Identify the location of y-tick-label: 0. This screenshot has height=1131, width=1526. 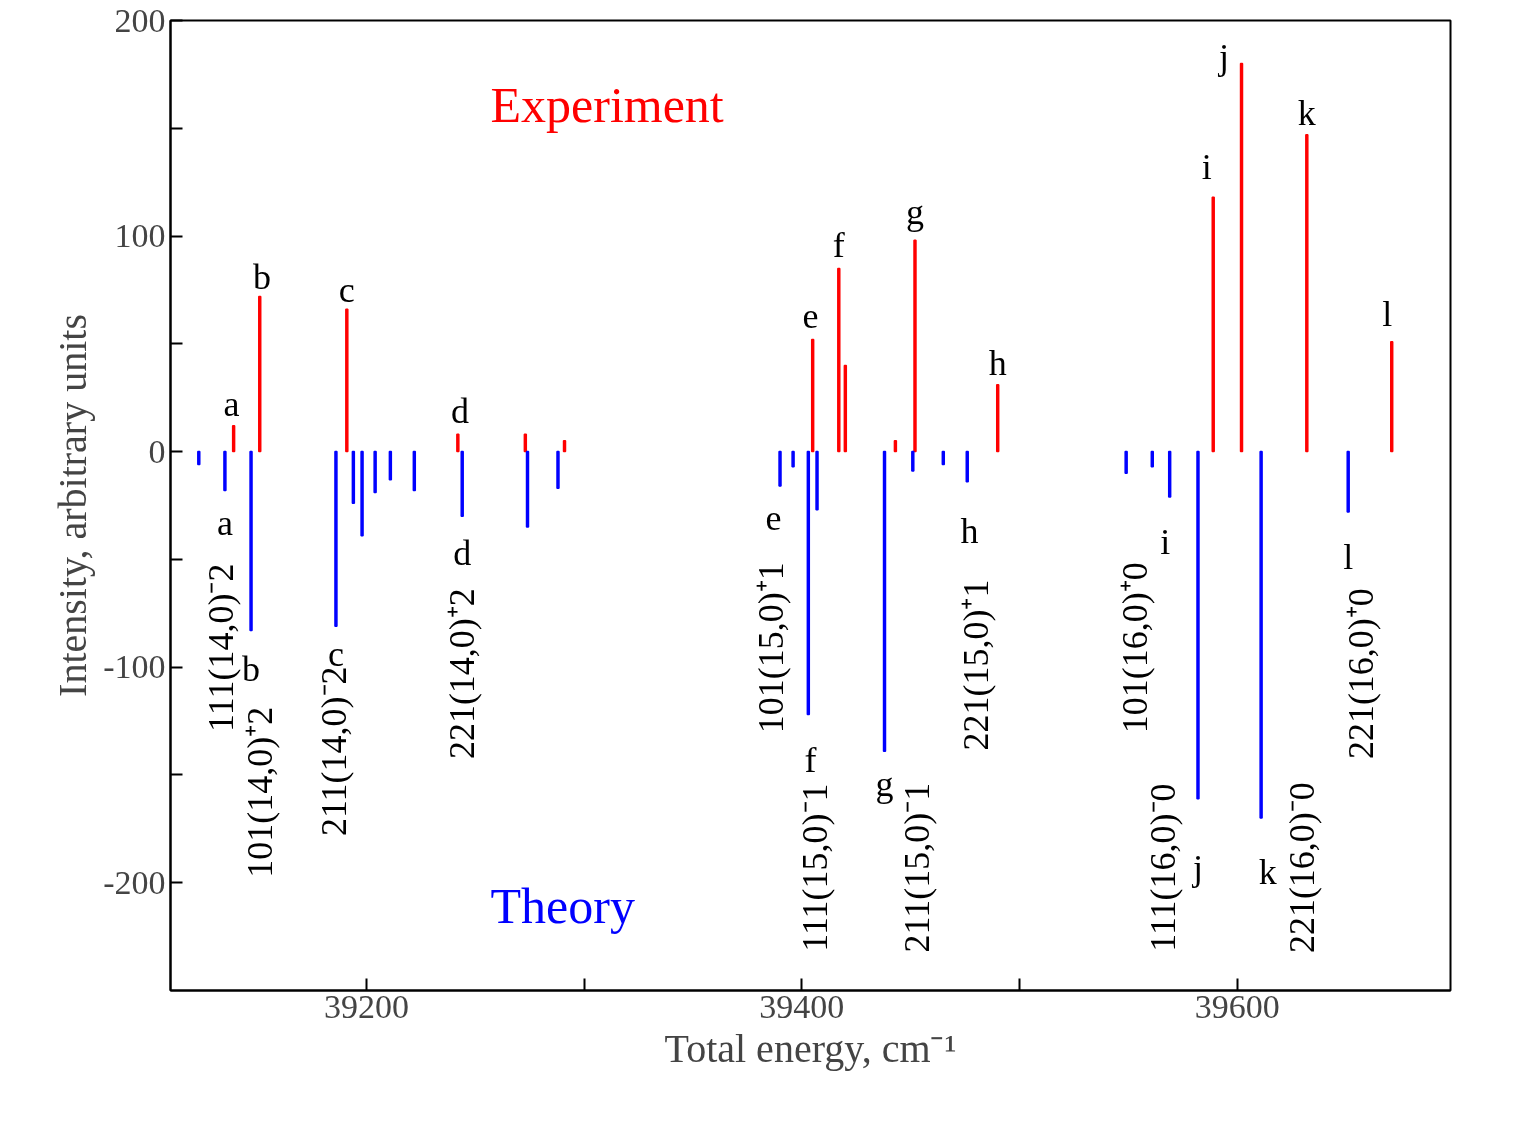
(157, 451).